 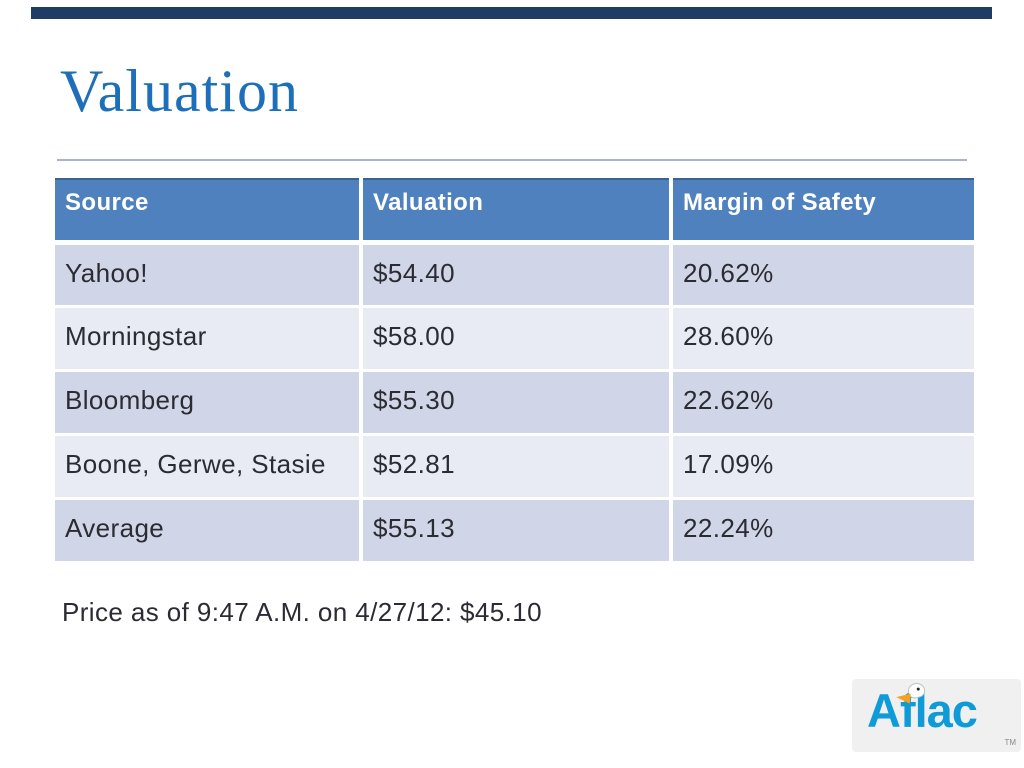 I want to click on cell-source: Boone, Gerwe, Stasie, so click(x=209, y=467).